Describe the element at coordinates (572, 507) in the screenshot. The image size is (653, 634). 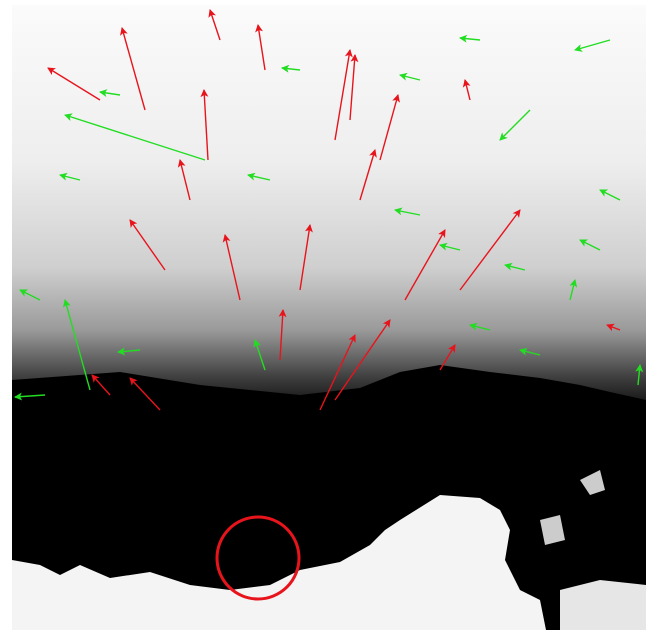
I see `bright-patch` at that location.